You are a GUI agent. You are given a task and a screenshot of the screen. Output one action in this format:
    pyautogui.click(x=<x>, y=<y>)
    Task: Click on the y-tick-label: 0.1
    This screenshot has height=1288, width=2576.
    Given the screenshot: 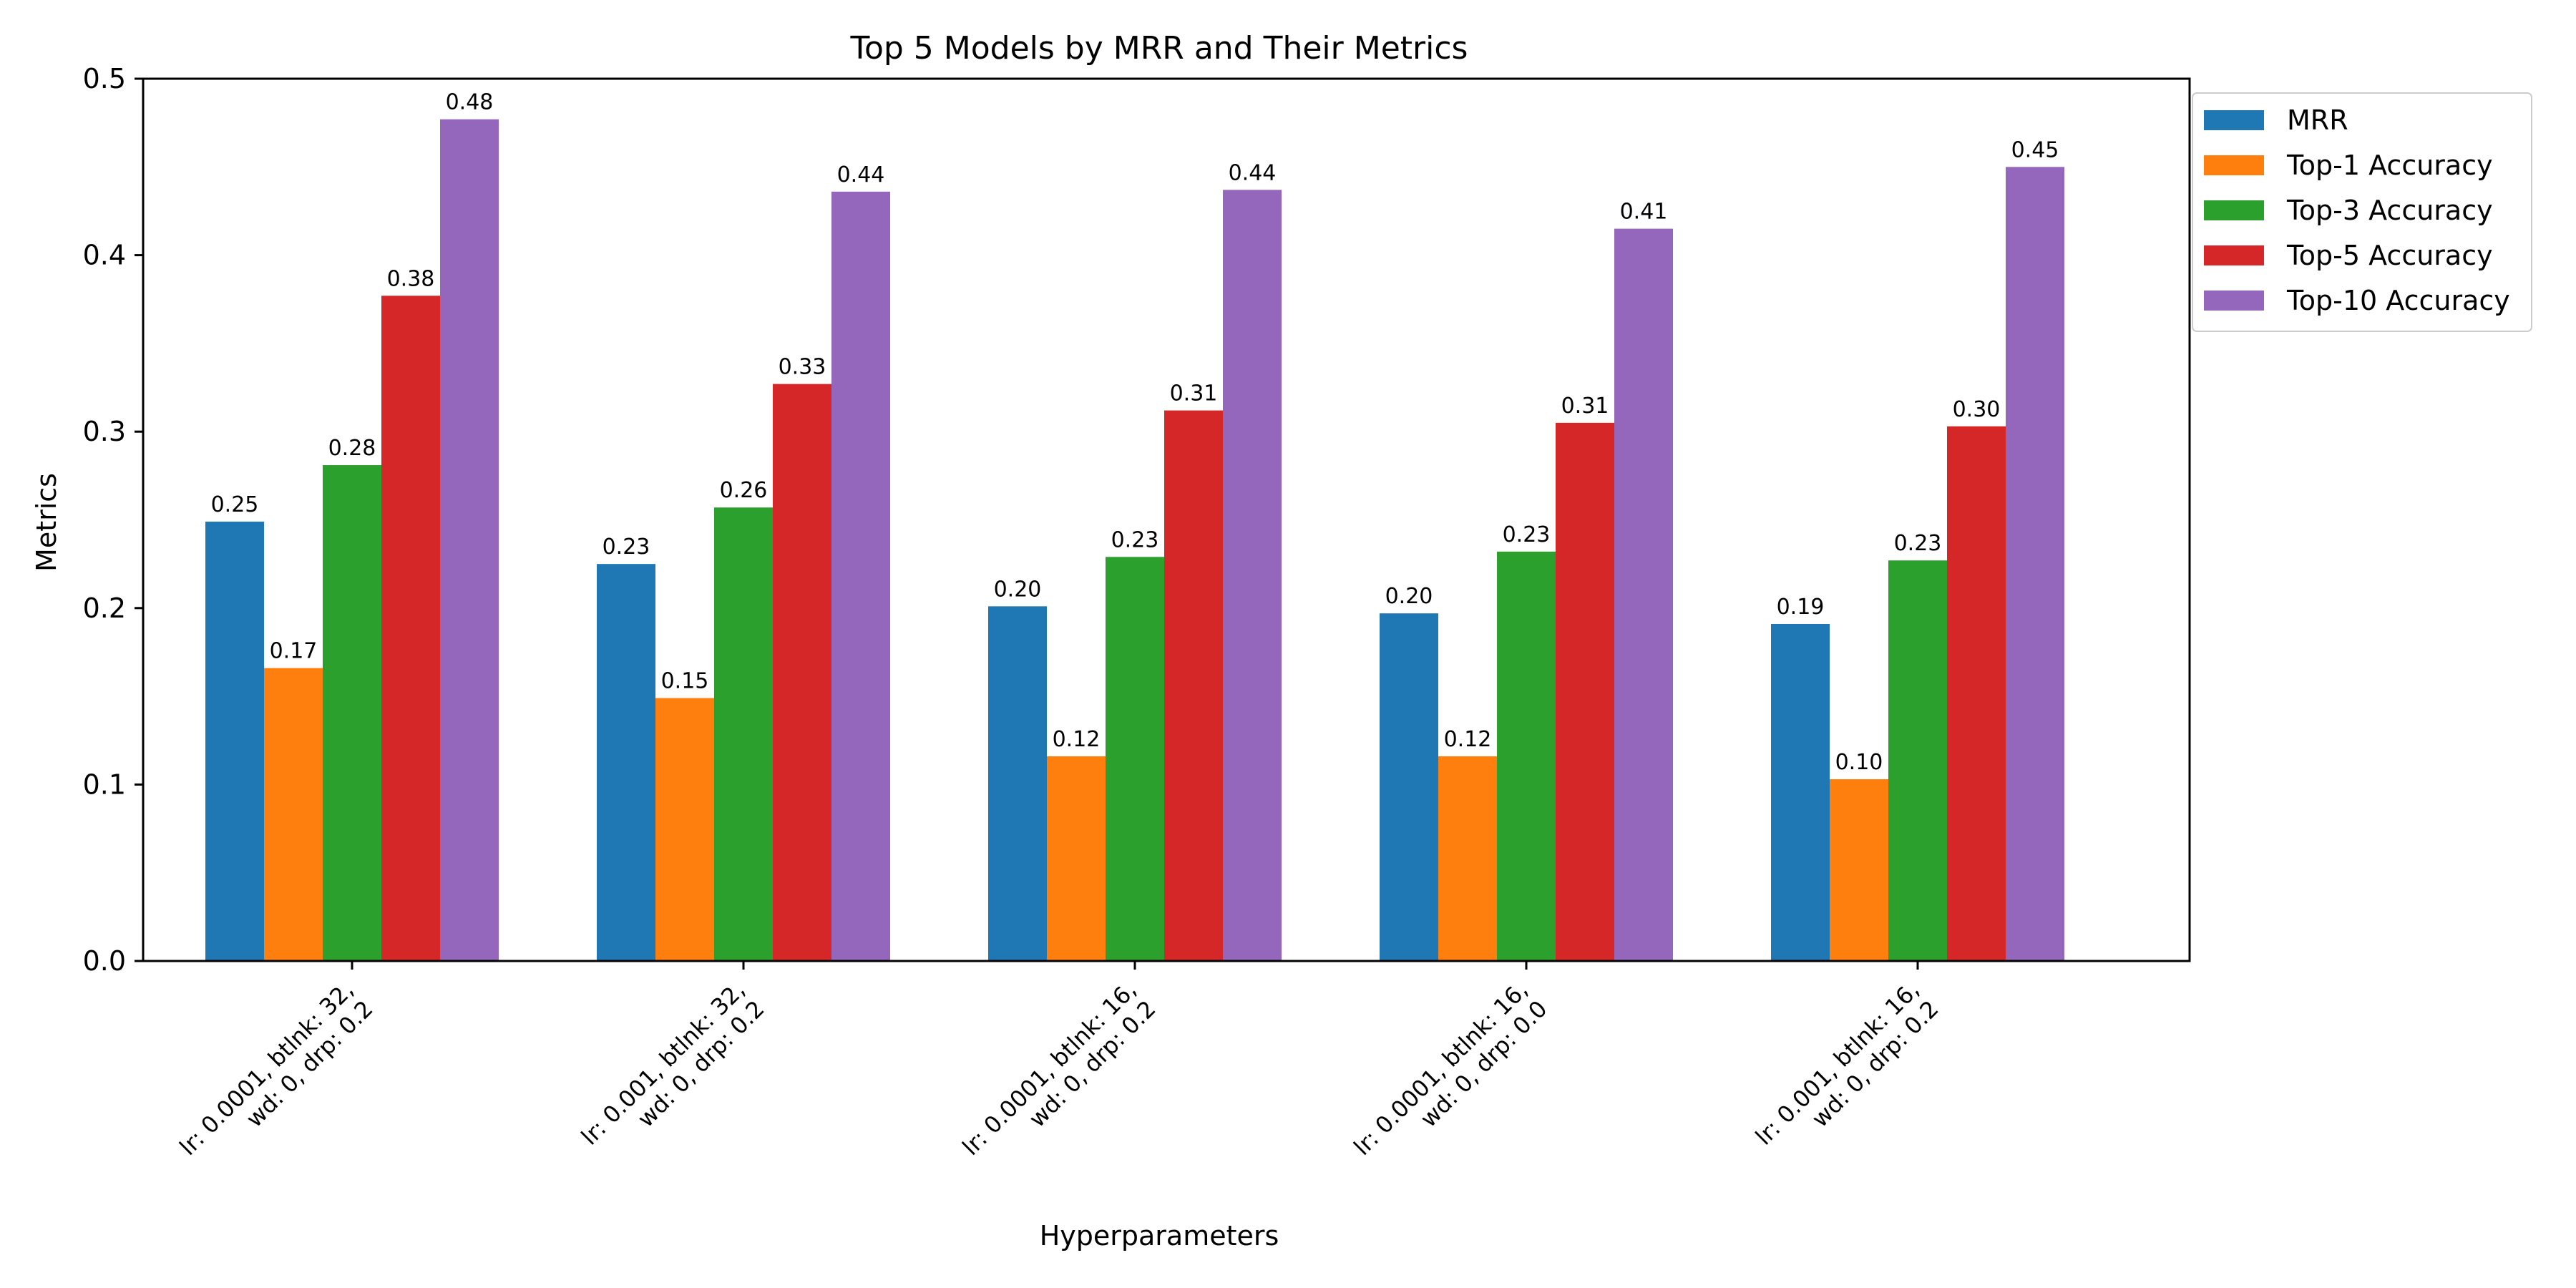 What is the action you would take?
    pyautogui.click(x=104, y=784)
    